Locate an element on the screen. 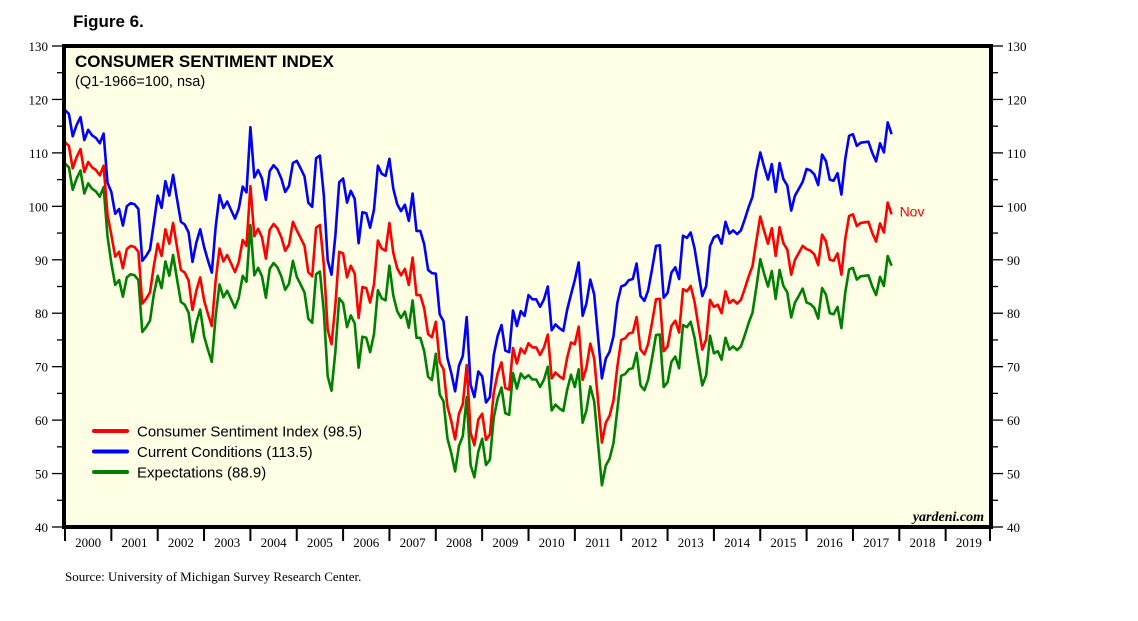 The image size is (1138, 621). x-tick-label: 2007 is located at coordinates (413, 542).